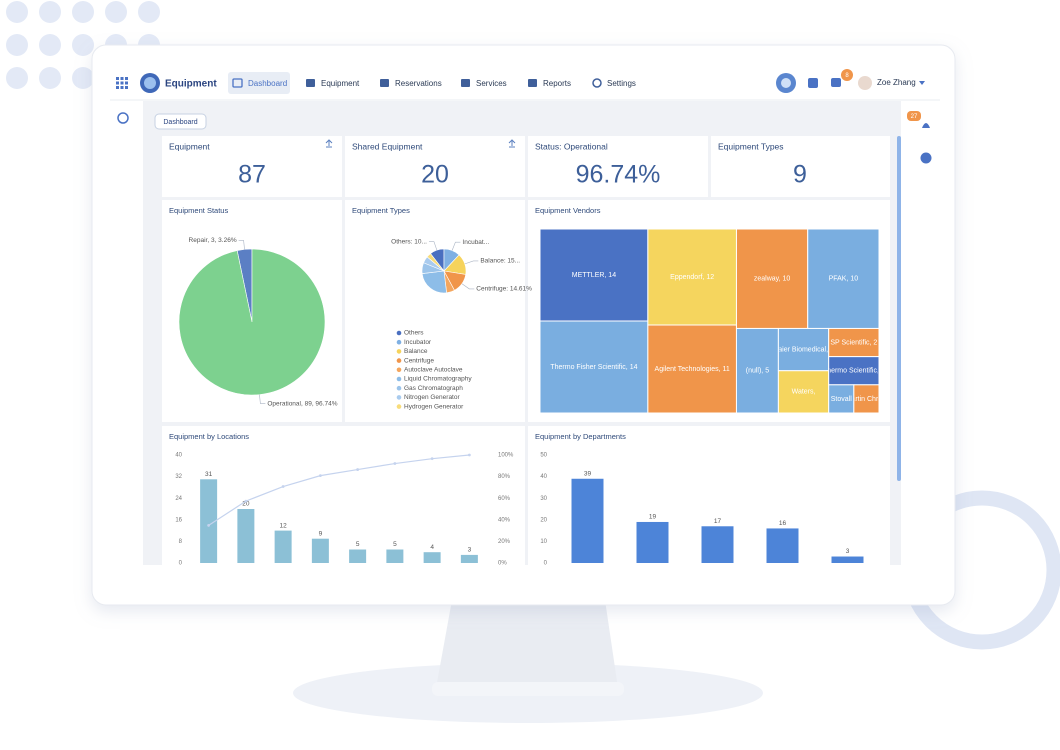 This screenshot has width=1060, height=750. What do you see at coordinates (865, 83) in the screenshot?
I see `user-avatar` at bounding box center [865, 83].